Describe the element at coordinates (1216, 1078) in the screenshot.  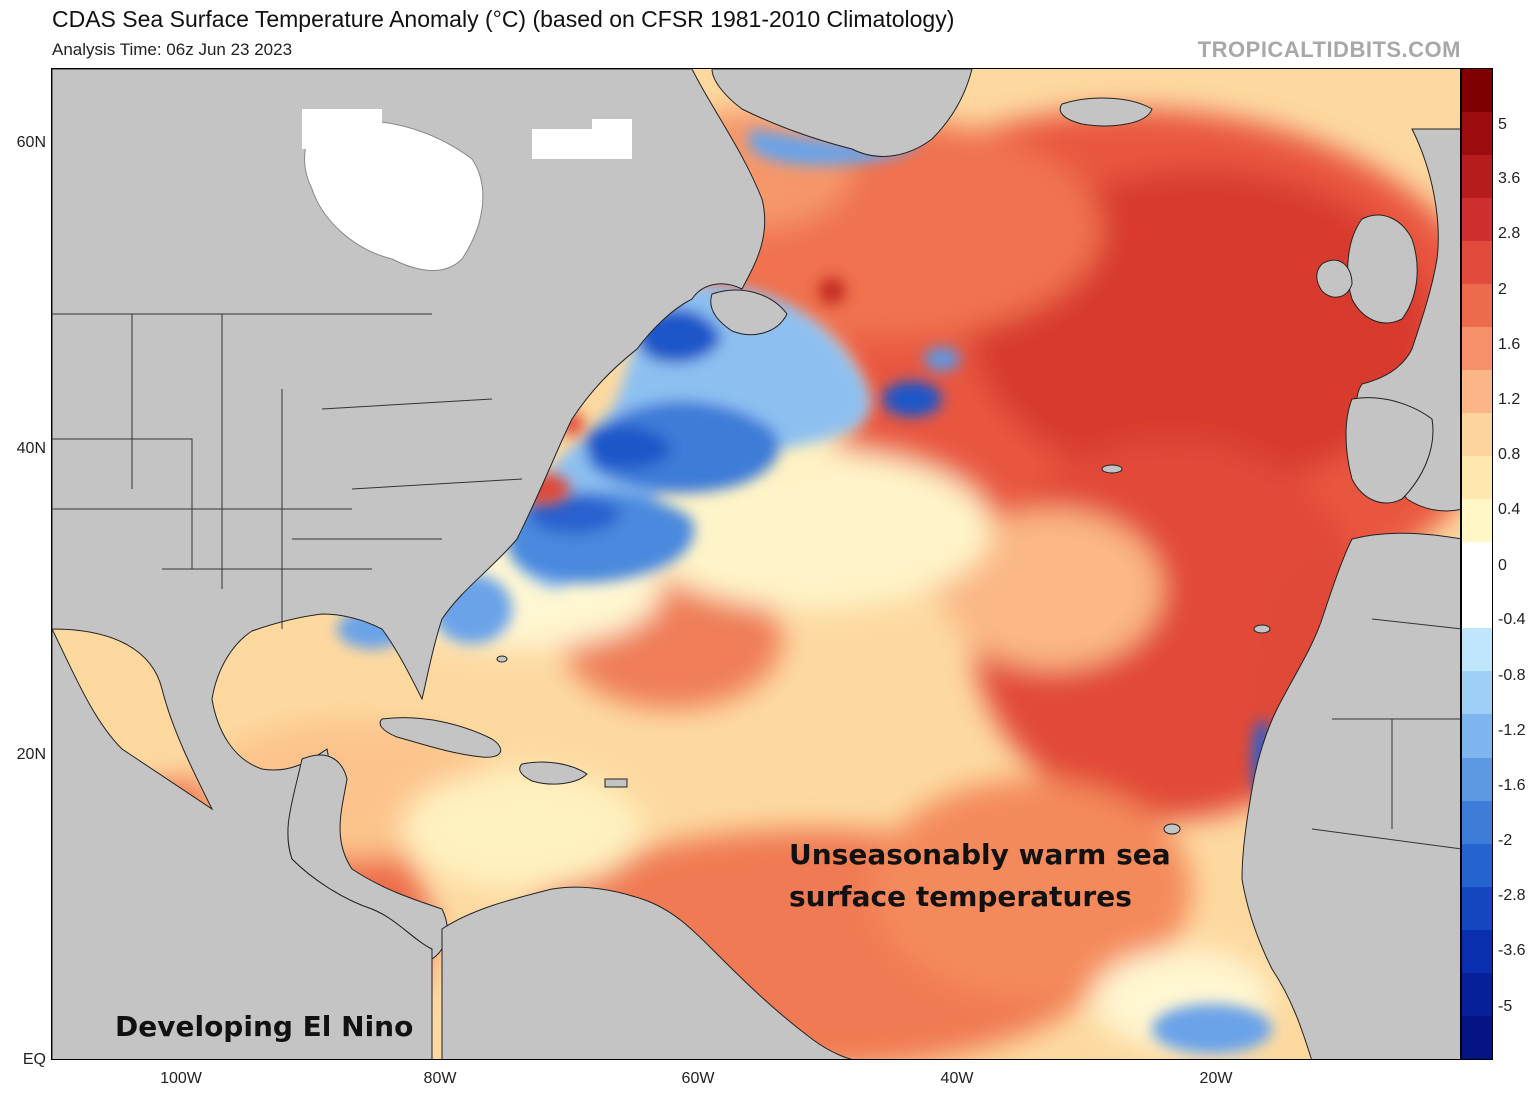
I see `lon-label-20w: 20W` at that location.